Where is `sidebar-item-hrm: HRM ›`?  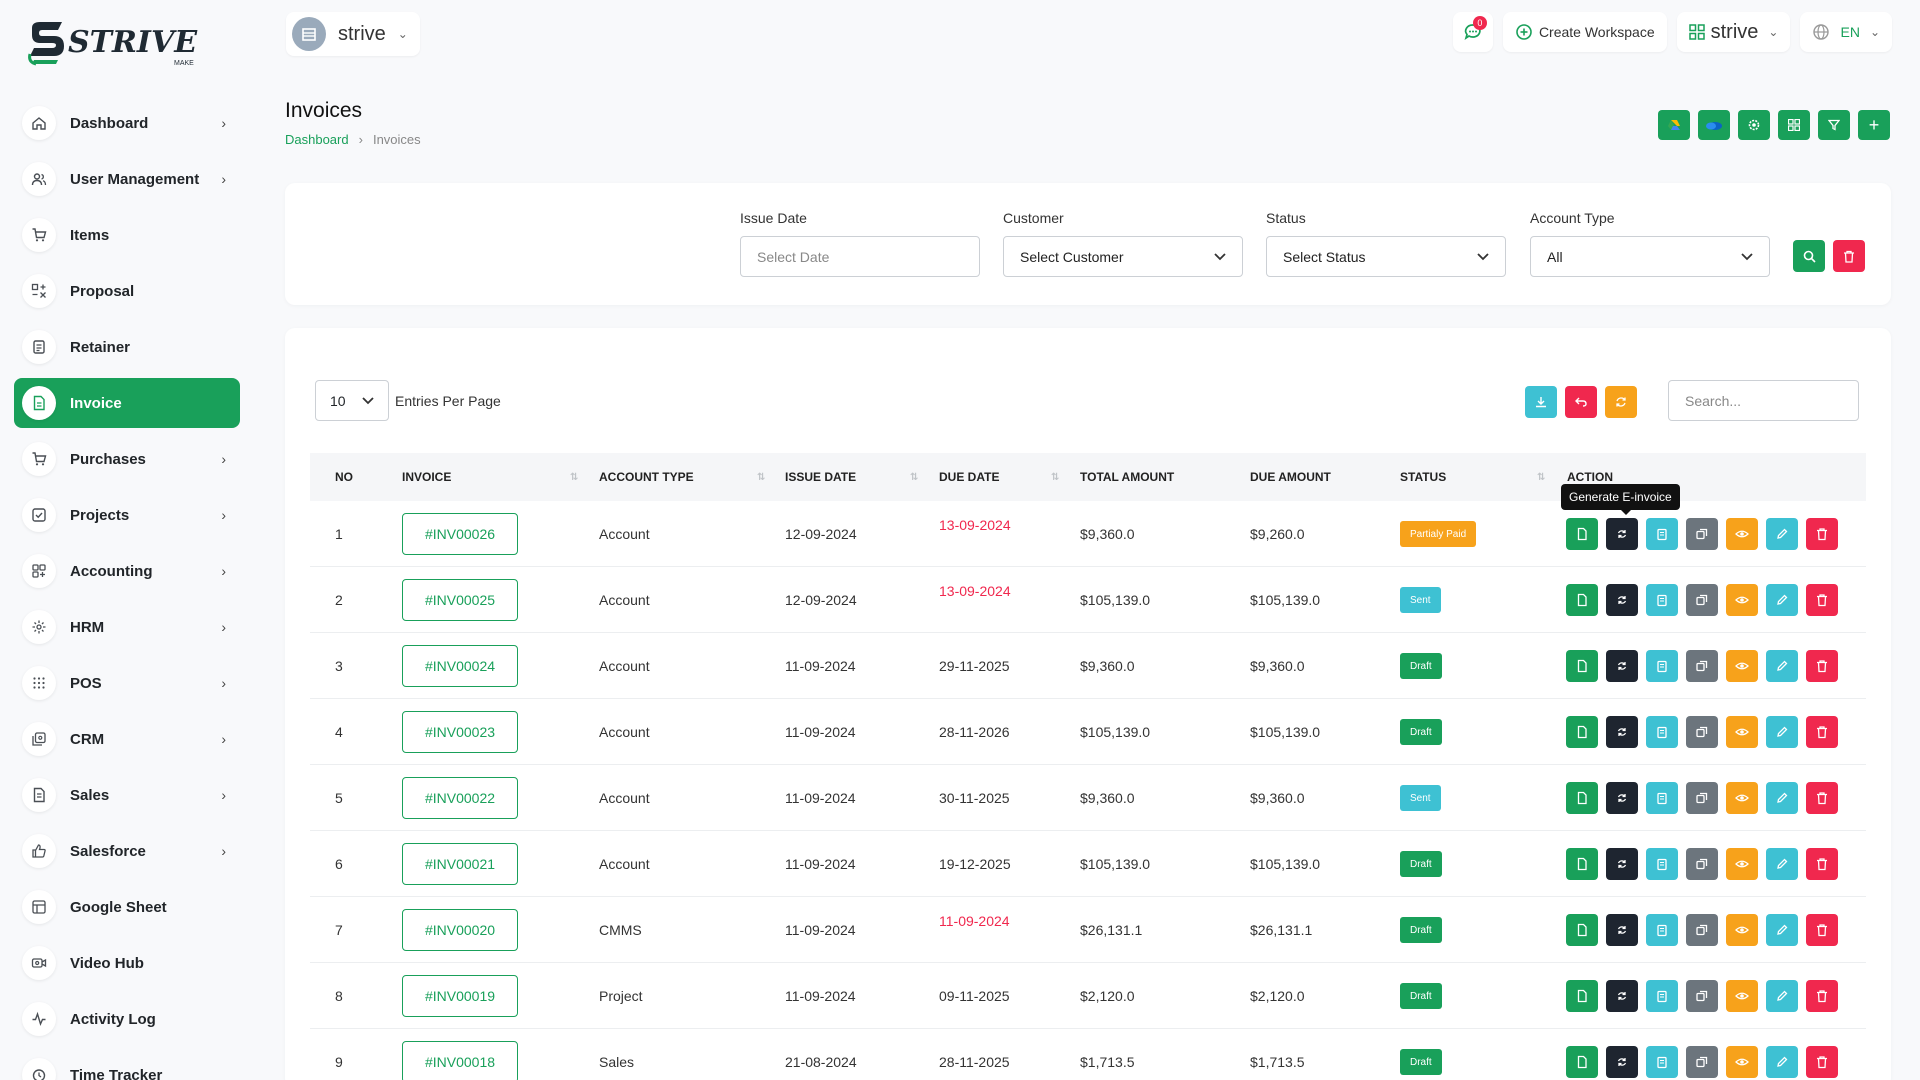 sidebar-item-hrm: HRM › is located at coordinates (127, 627).